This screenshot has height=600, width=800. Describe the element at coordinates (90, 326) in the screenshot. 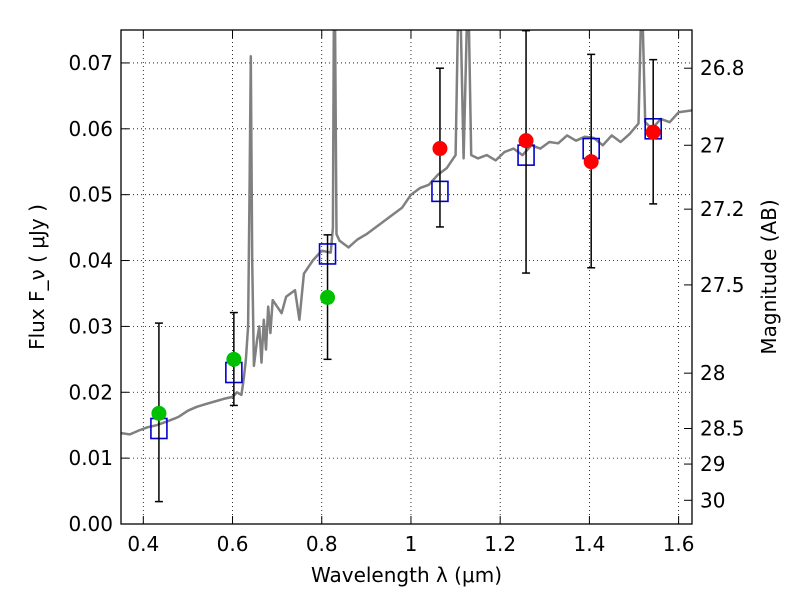

I see `y-tick-label: 0.03` at that location.